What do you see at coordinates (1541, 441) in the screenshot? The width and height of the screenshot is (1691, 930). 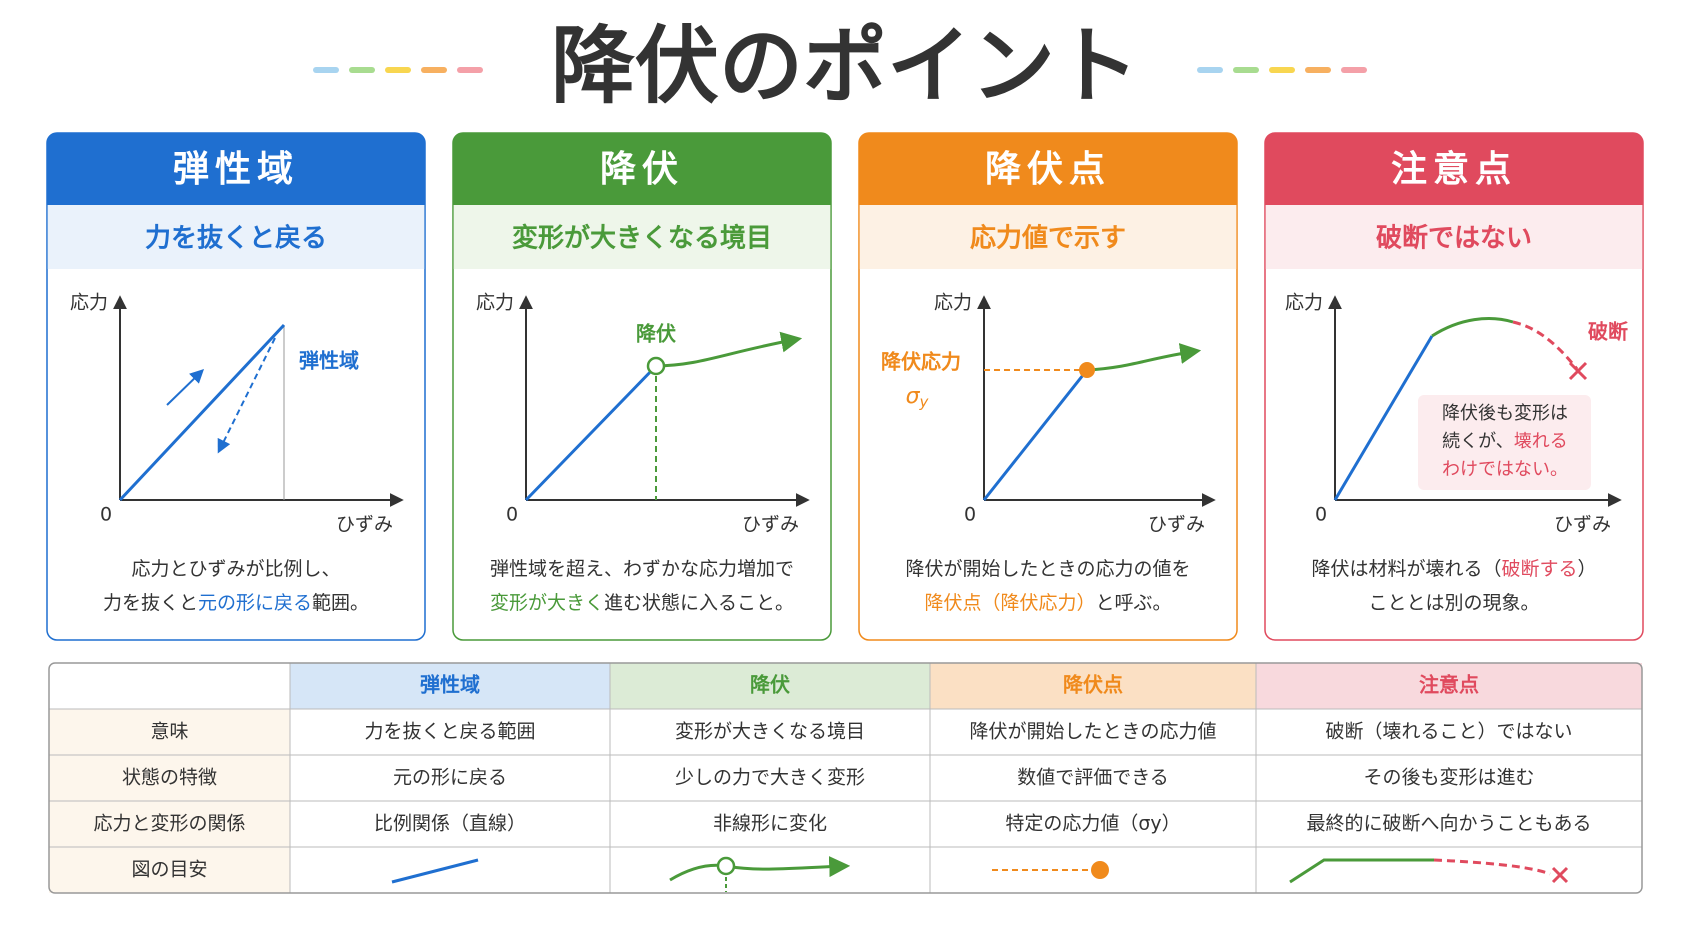 I see `text-part: 壊れる` at bounding box center [1541, 441].